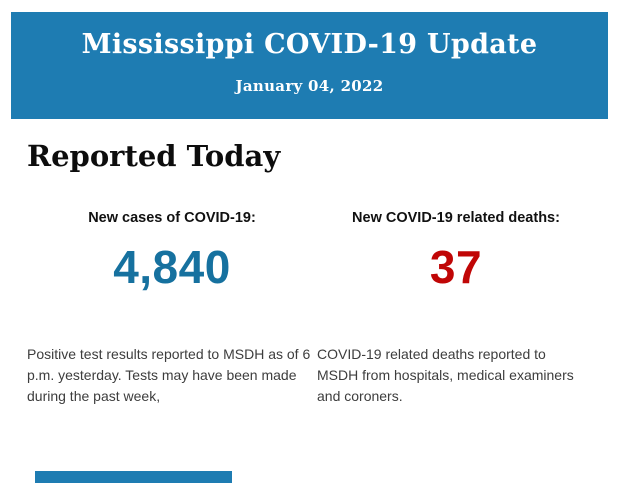  I want to click on report-date: January 04, 2022, so click(309, 86).